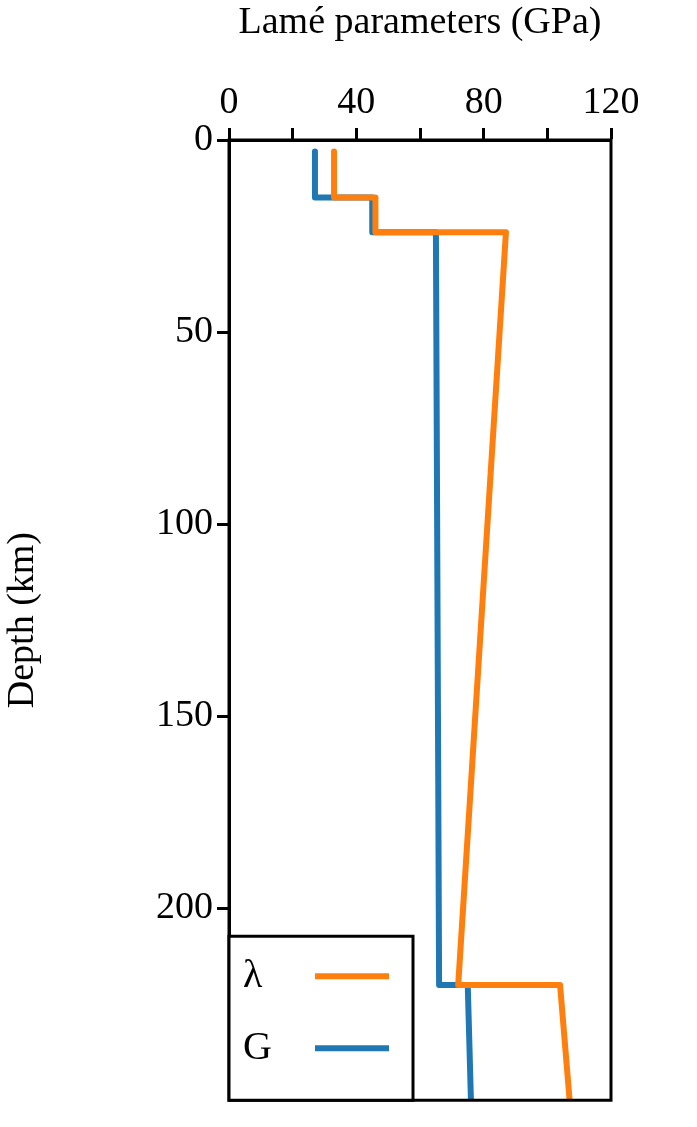 This screenshot has height=1127, width=697. I want to click on y-axis-title: Depth (km), so click(21, 620).